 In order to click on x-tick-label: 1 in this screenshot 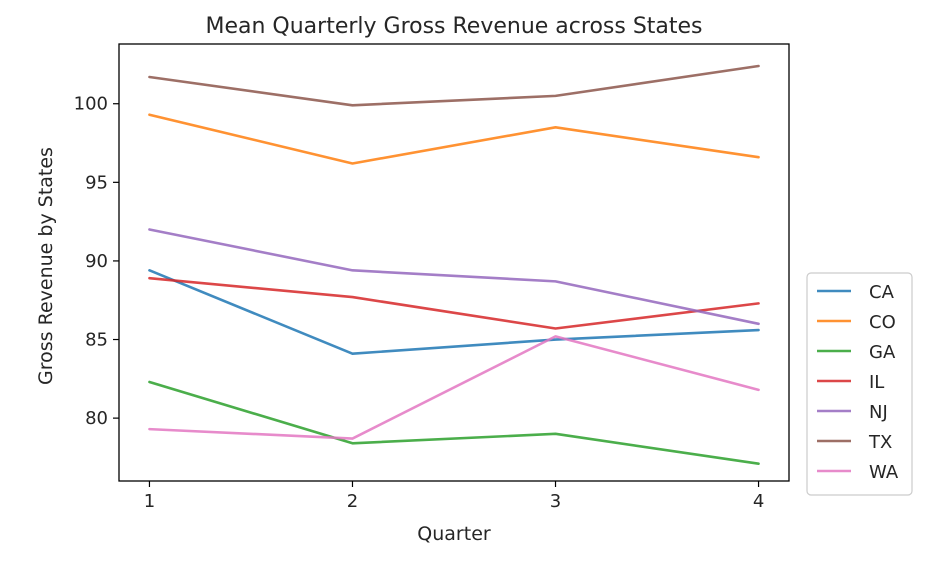, I will do `click(149, 501)`.